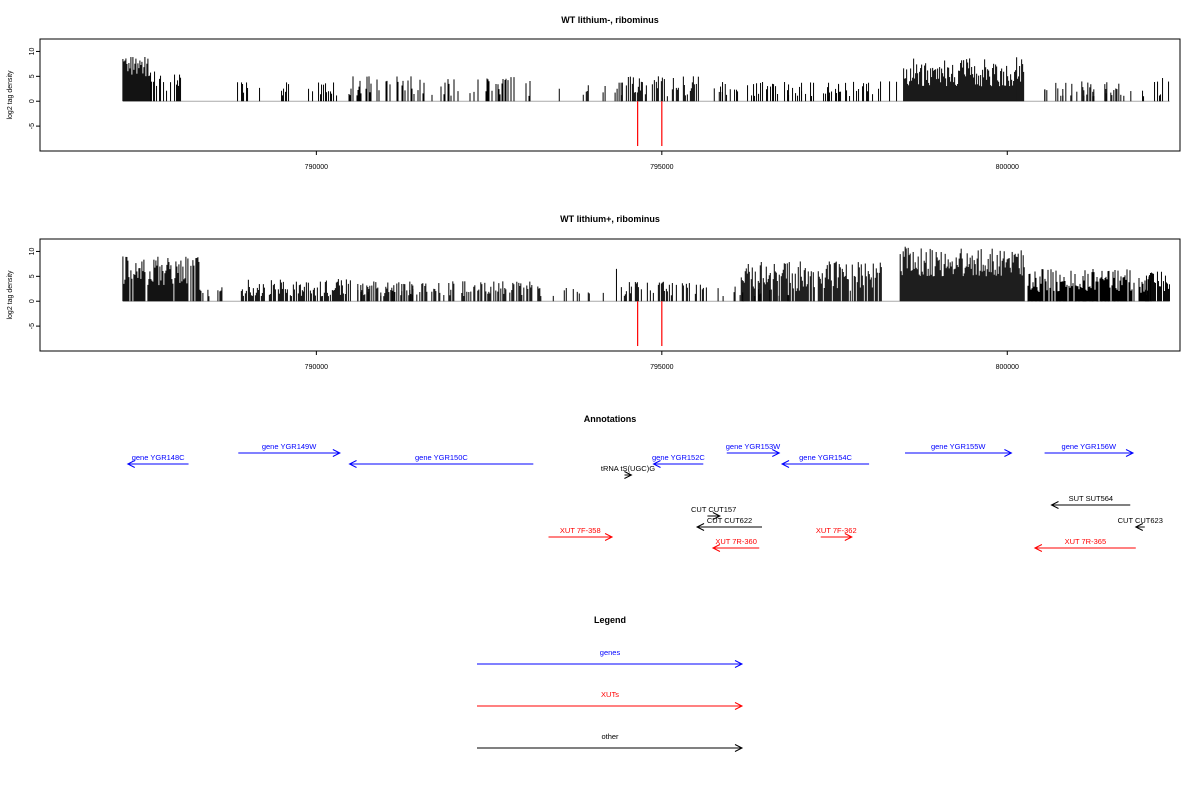  I want to click on annotation-feature: CUT CUT157, so click(713, 512).